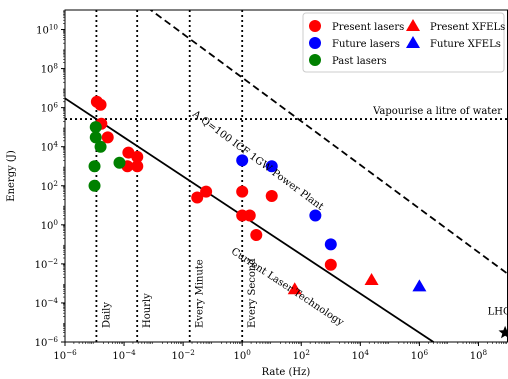 This screenshot has height=379, width=508. Describe the element at coordinates (50, 147) in the screenshot. I see `y-tick-label: 10⁴` at that location.